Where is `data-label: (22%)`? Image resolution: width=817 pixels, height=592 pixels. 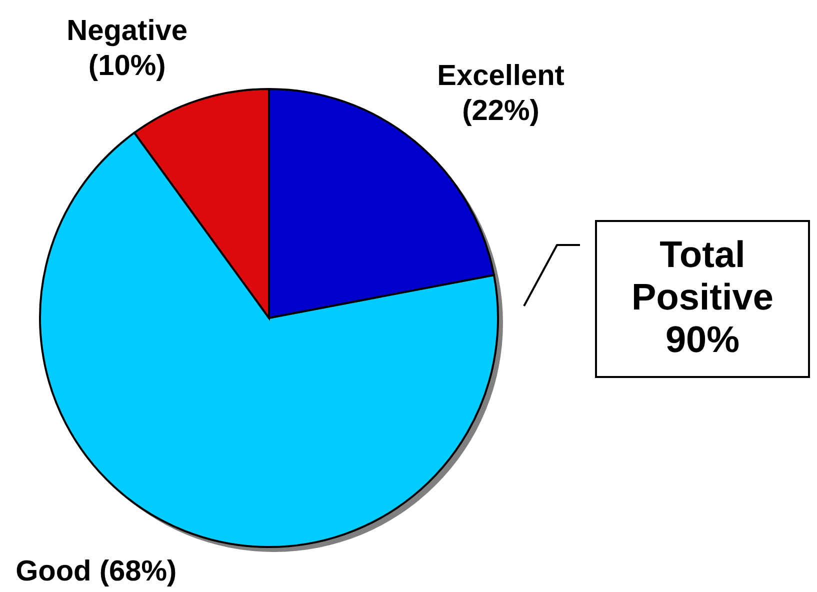
data-label: (22%) is located at coordinates (501, 111).